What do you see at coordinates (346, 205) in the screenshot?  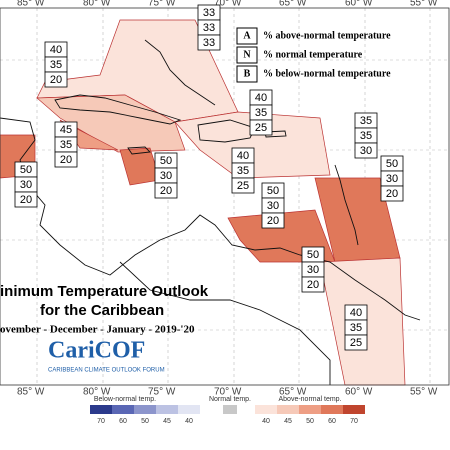 I see `lesser-antilles` at bounding box center [346, 205].